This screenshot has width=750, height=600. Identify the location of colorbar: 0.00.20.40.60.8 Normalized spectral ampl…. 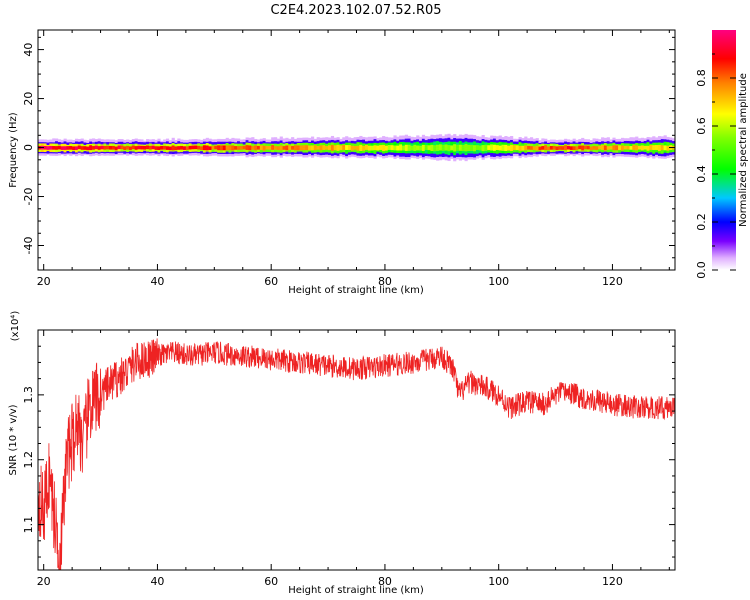
(722, 154).